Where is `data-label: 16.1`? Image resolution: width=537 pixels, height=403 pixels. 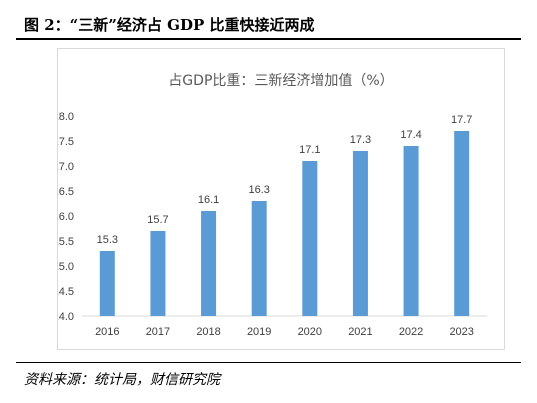 data-label: 16.1 is located at coordinates (208, 200).